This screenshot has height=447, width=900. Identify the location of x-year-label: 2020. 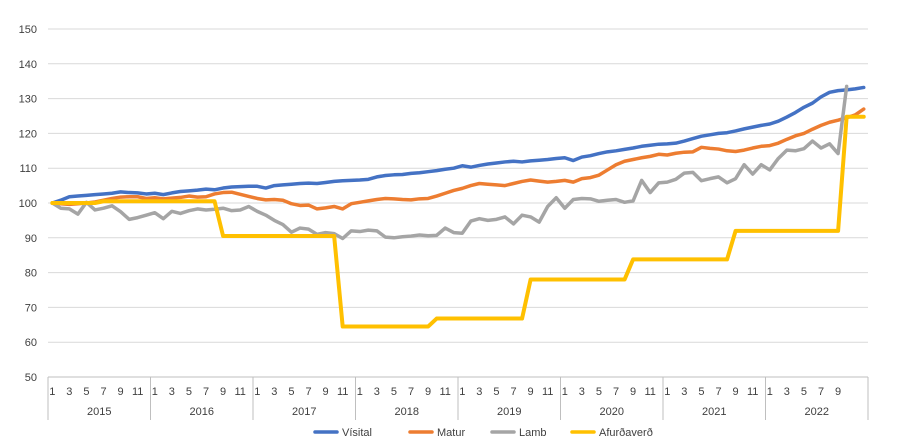
(612, 412).